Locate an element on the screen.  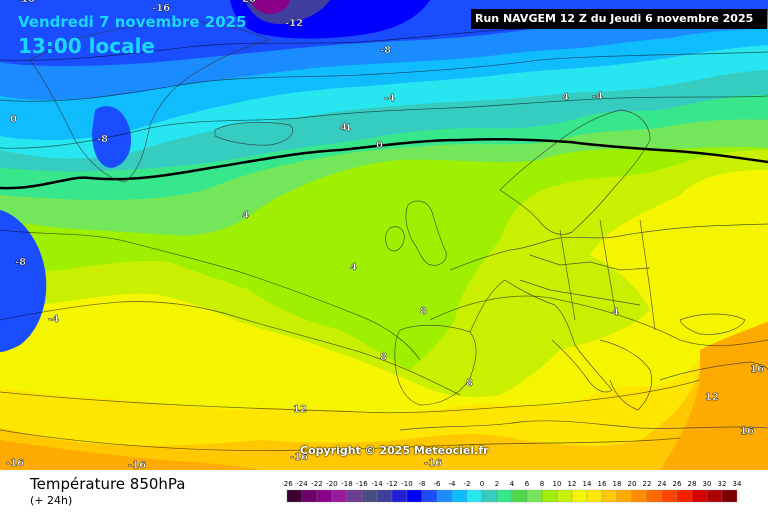
legend-tick-label: 14 is located at coordinates (587, 484).